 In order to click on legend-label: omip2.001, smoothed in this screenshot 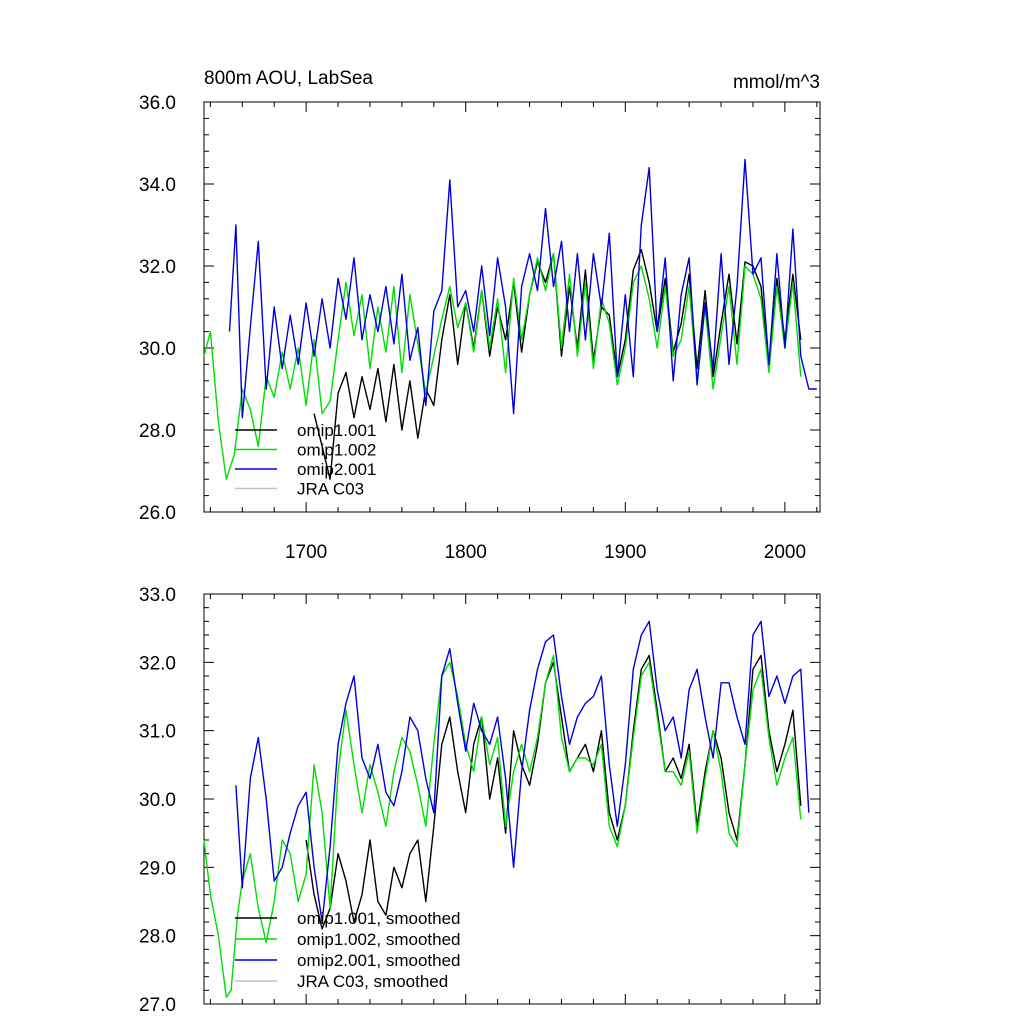, I will do `click(379, 960)`.